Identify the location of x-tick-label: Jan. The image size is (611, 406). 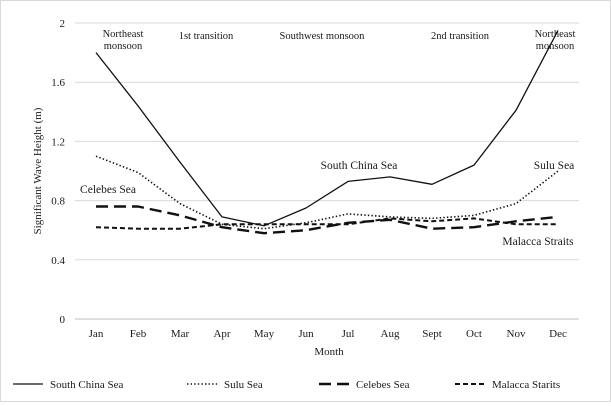
(96, 334).